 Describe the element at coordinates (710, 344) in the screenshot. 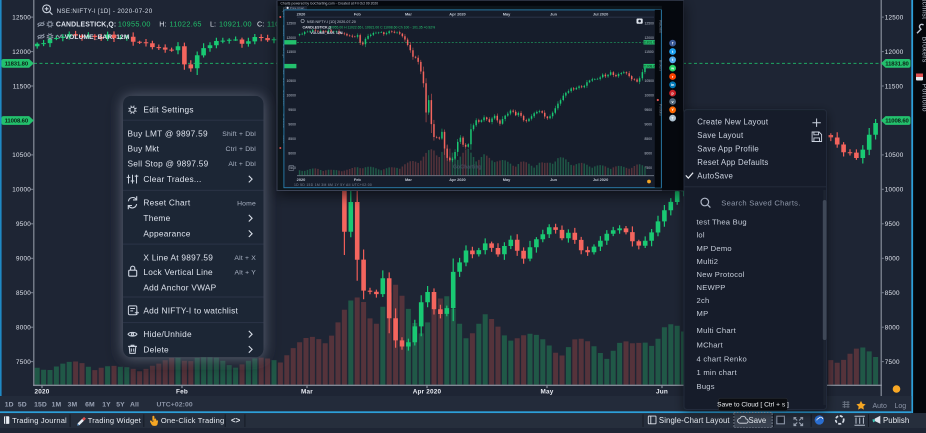

I see `svg-text: MChart` at that location.